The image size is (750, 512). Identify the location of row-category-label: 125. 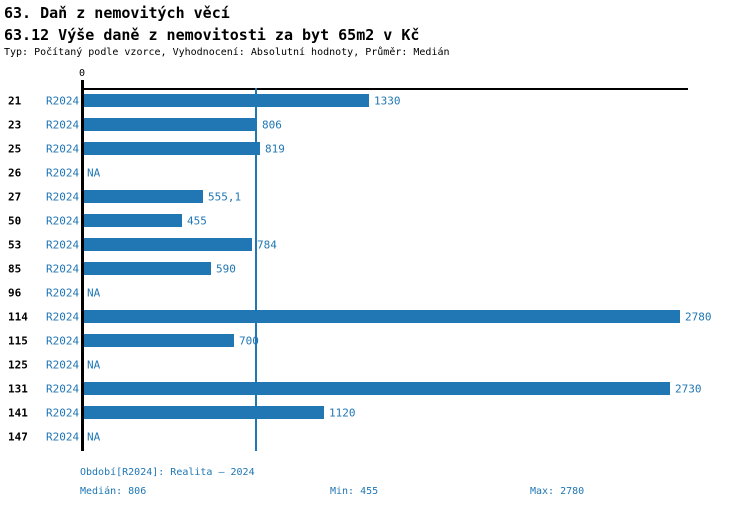
(18, 365).